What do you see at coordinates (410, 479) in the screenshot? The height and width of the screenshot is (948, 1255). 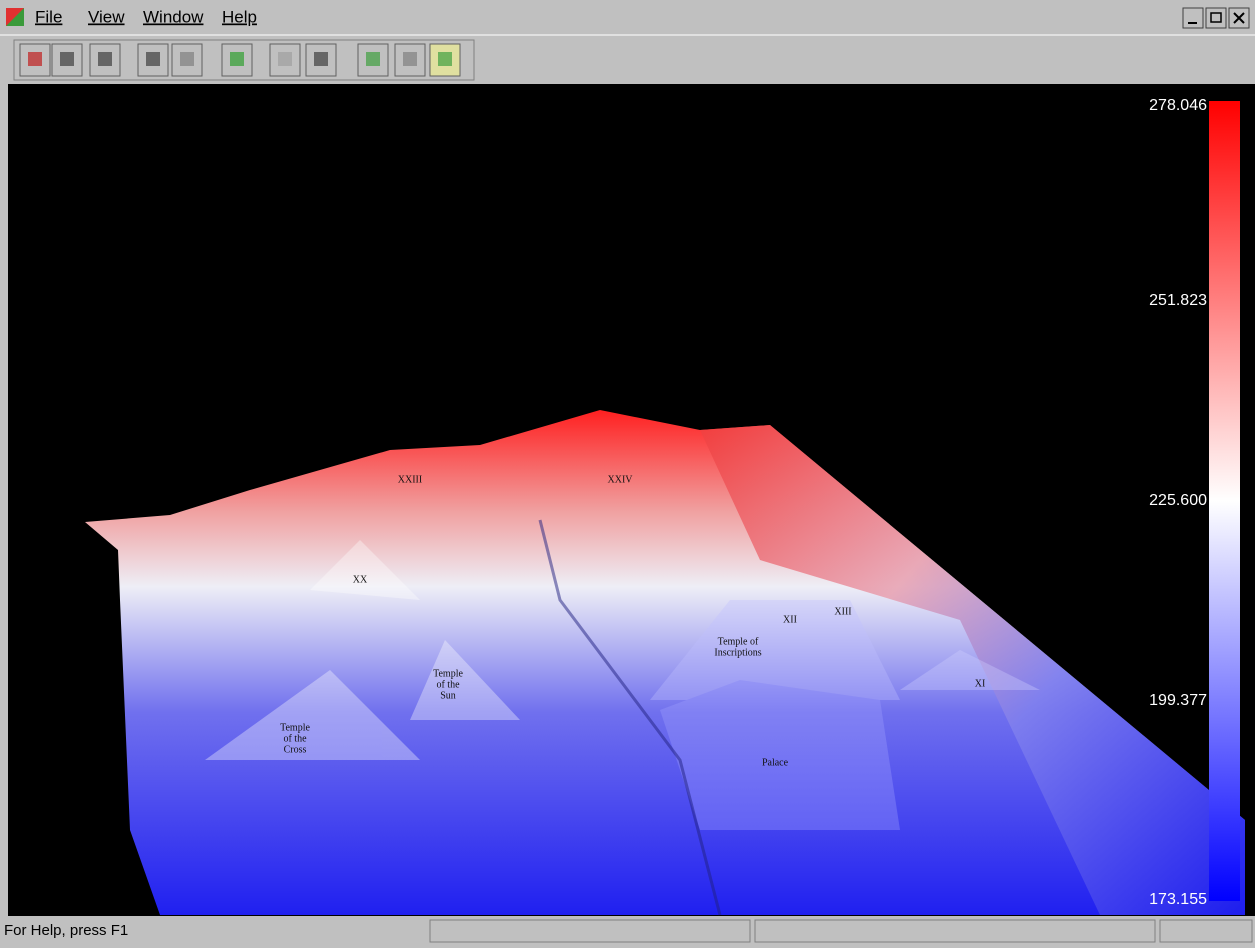 I see `terrain-label: XXIII` at bounding box center [410, 479].